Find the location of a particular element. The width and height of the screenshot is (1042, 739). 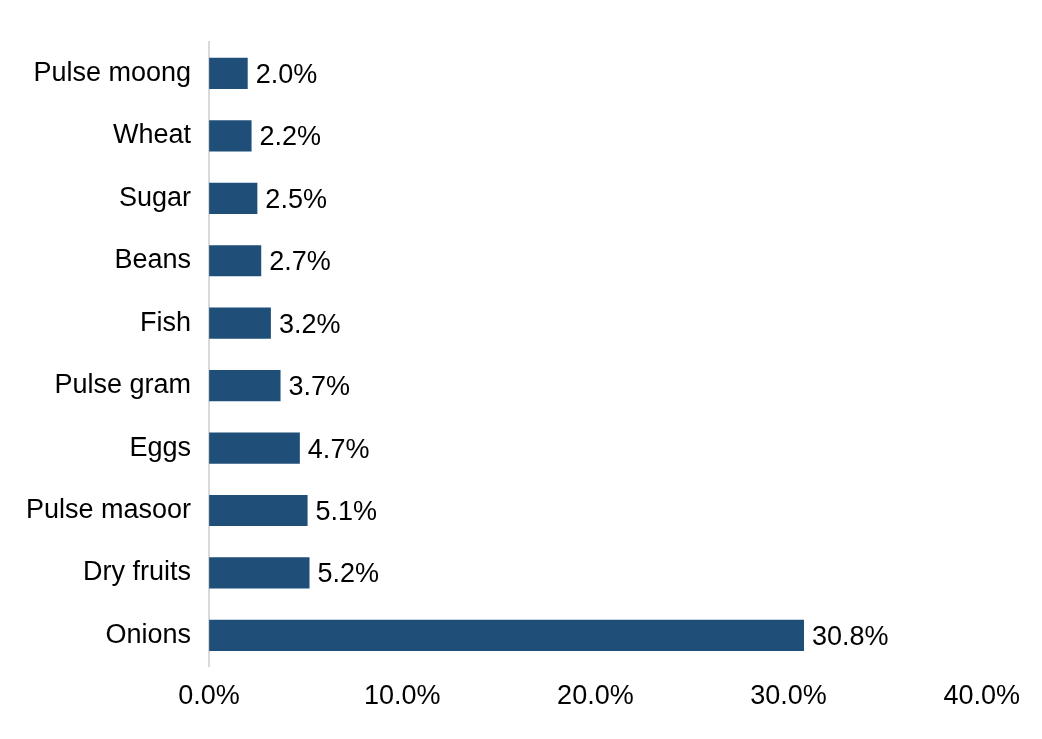

x-tick-label: 10.0% is located at coordinates (402, 695).